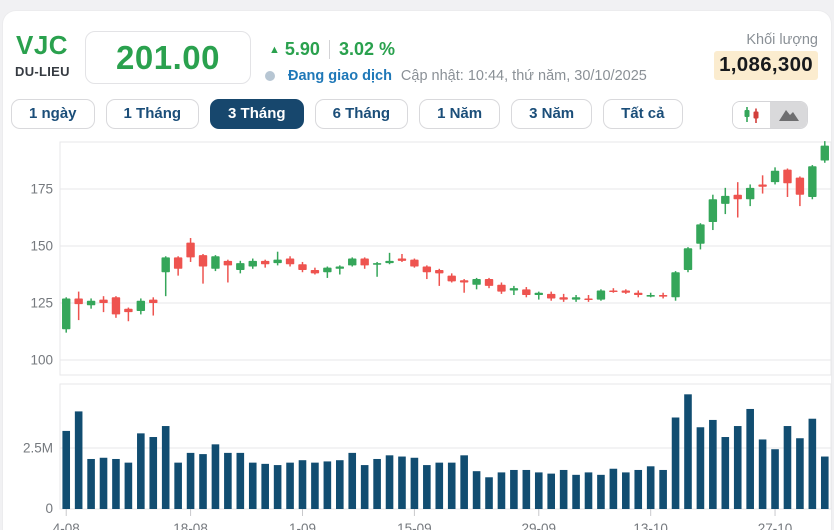 This screenshot has height=530, width=834. What do you see at coordinates (552, 114) in the screenshot?
I see `tab-3-năm: 3 Năm` at bounding box center [552, 114].